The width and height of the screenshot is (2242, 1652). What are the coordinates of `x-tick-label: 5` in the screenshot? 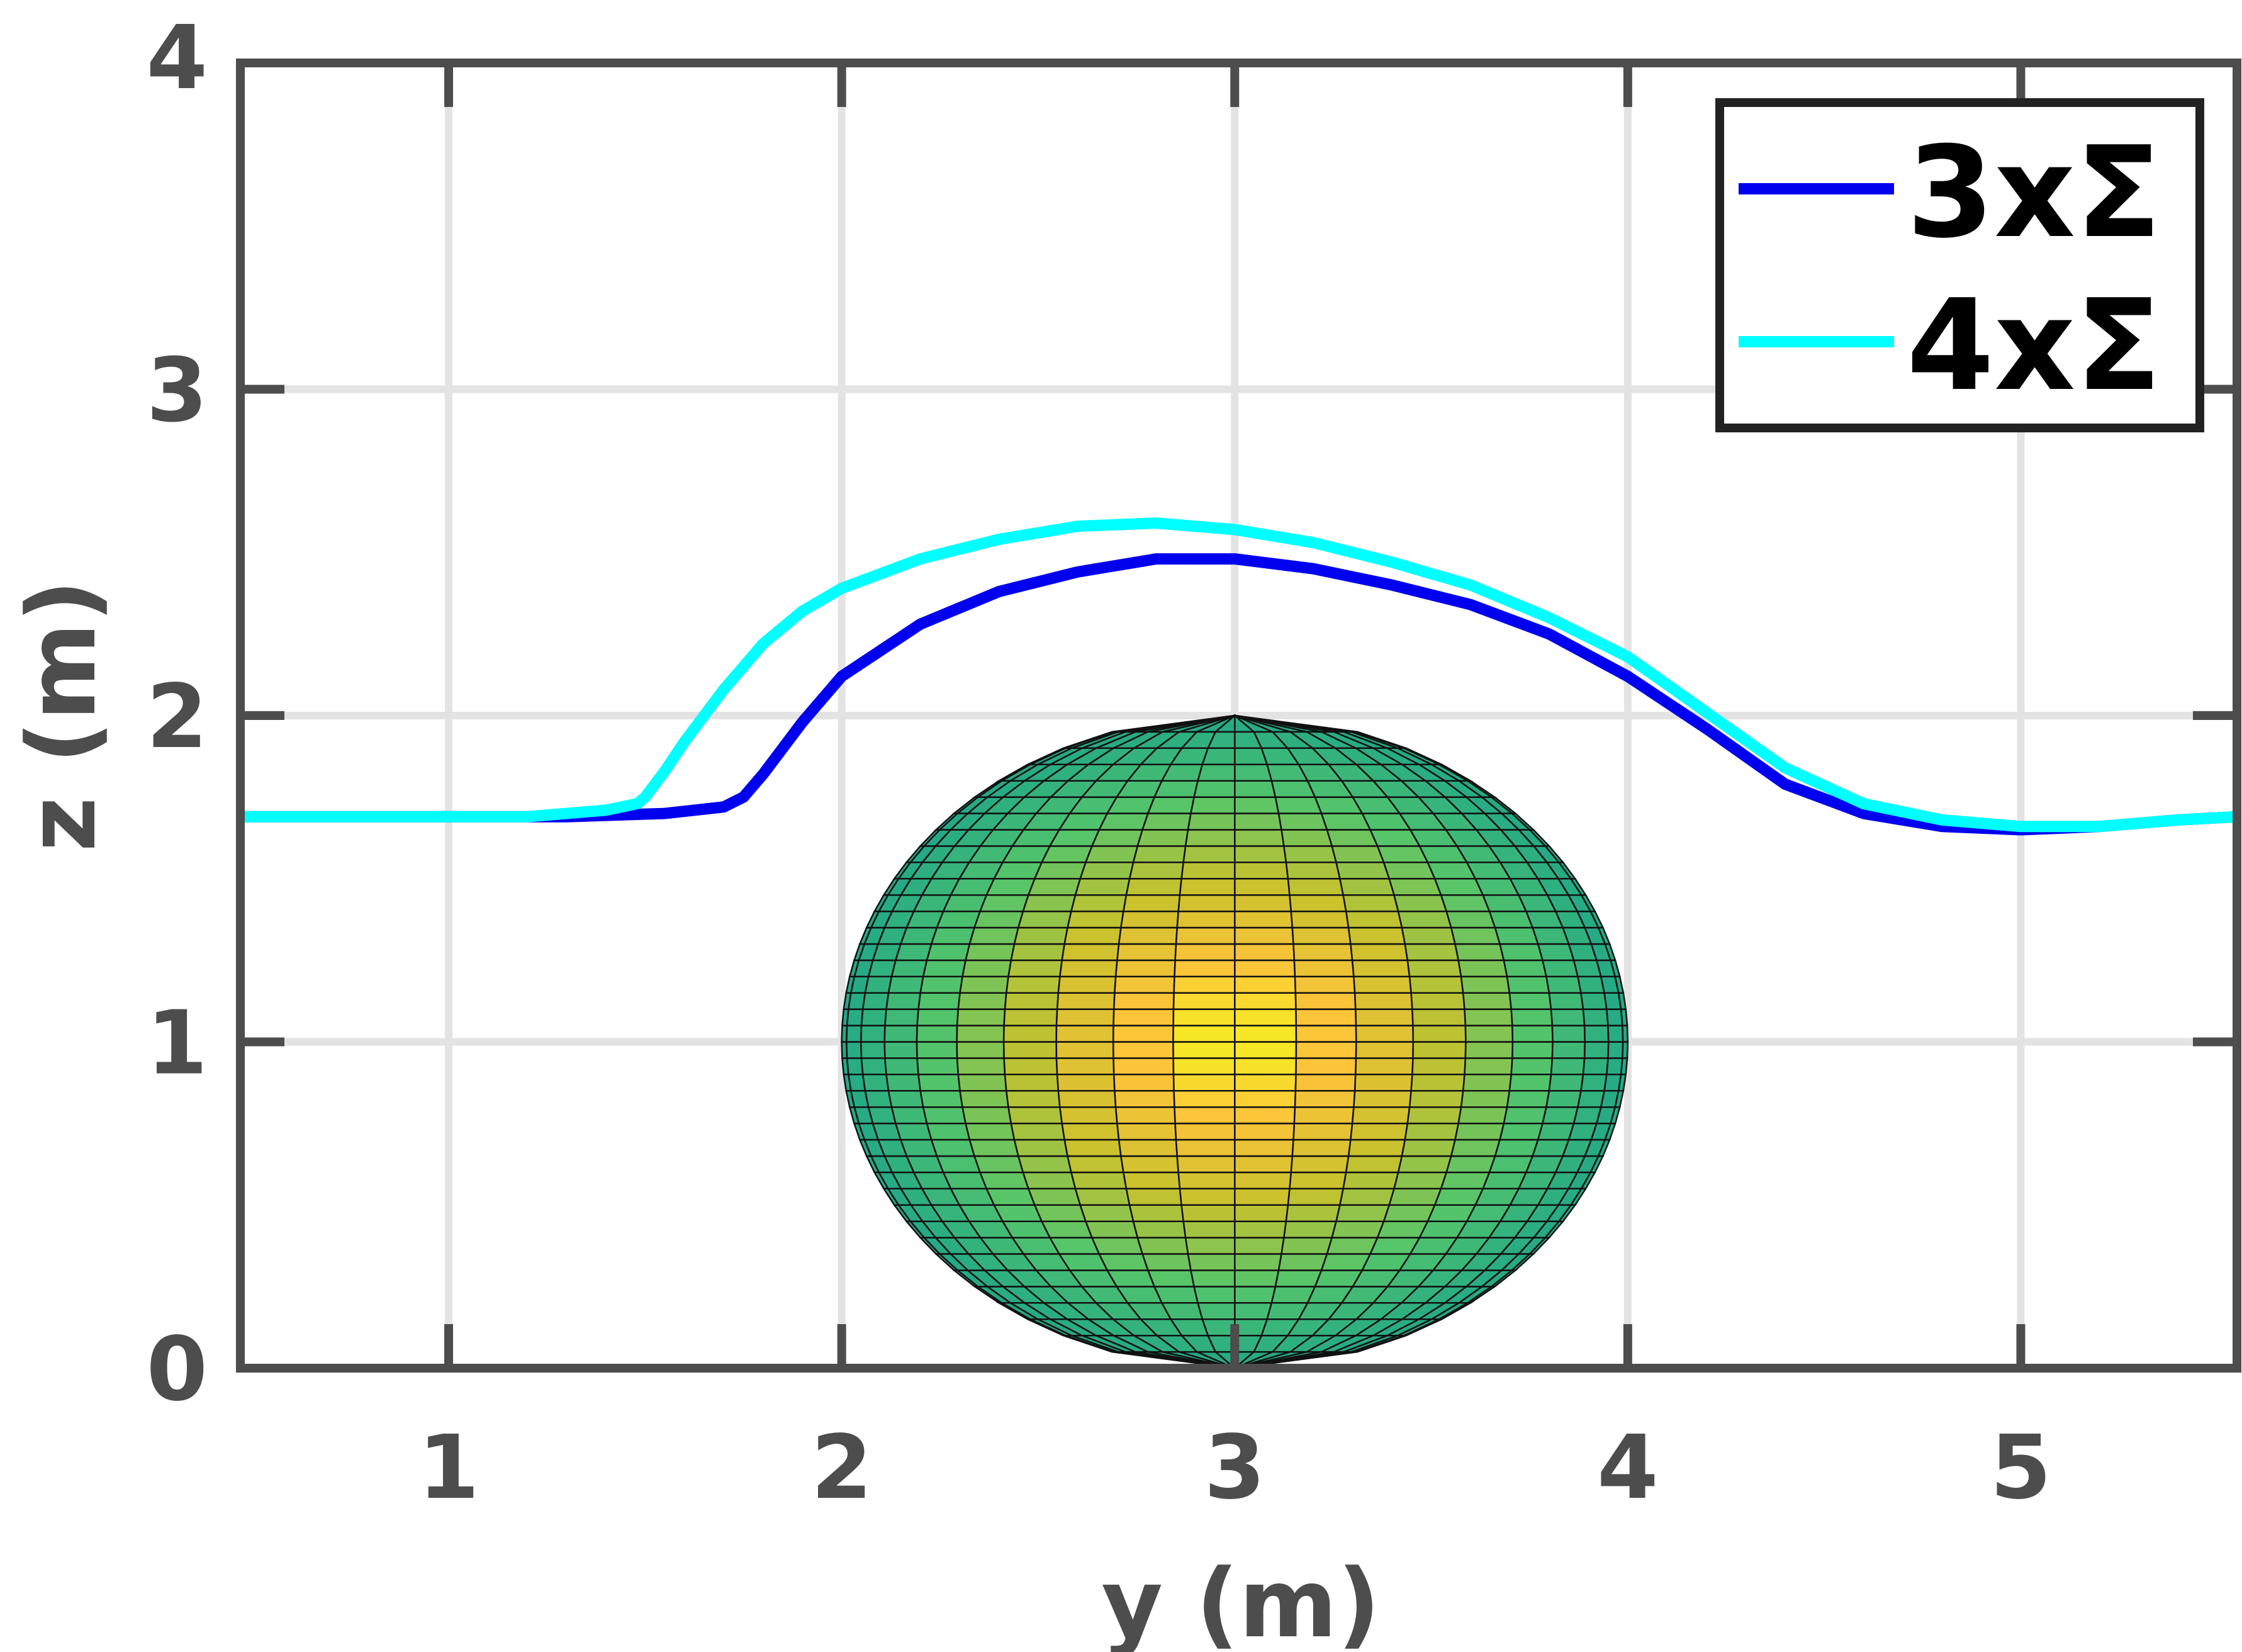 It's located at (2020, 1468).